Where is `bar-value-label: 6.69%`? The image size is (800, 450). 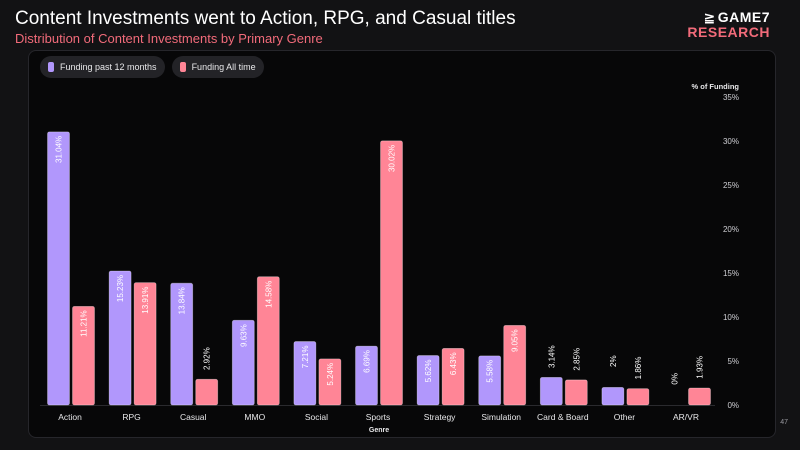
bar-value-label: 6.69% is located at coordinates (367, 361).